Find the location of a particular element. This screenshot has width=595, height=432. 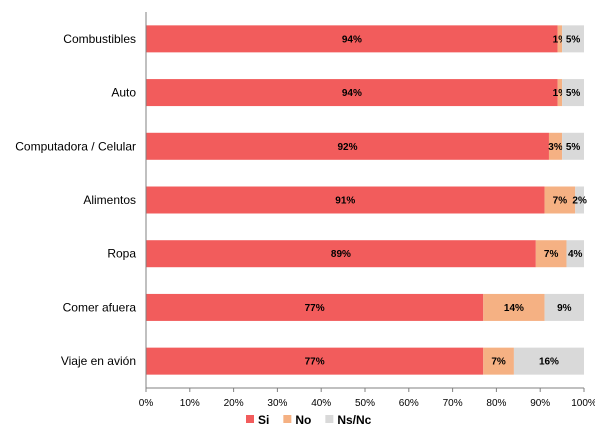

legend: Si No Ns/Nc is located at coordinates (309, 420).